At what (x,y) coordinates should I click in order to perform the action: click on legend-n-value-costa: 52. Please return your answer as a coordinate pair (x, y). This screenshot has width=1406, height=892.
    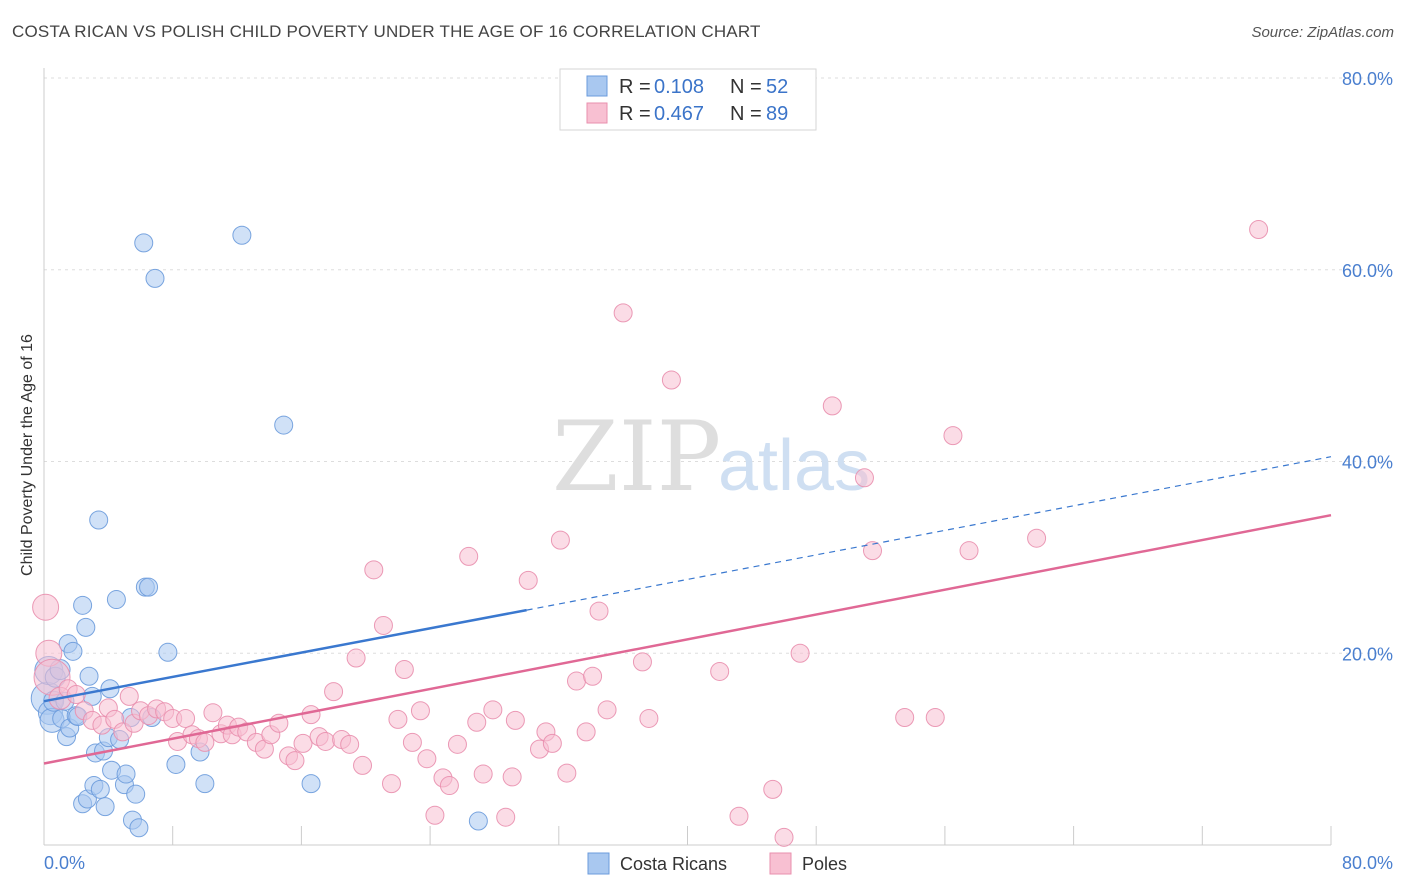
    Looking at the image, I should click on (777, 87).